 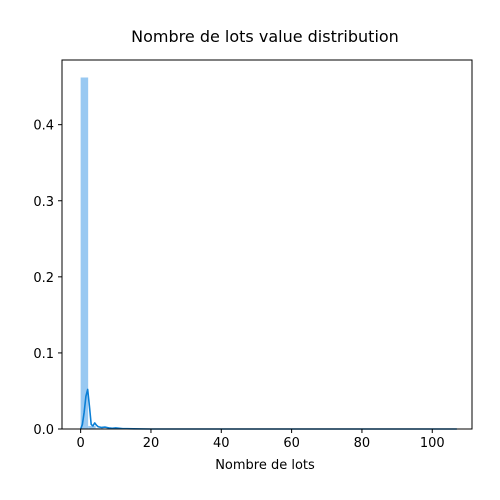 What do you see at coordinates (291, 443) in the screenshot?
I see `x-tick-label: 60` at bounding box center [291, 443].